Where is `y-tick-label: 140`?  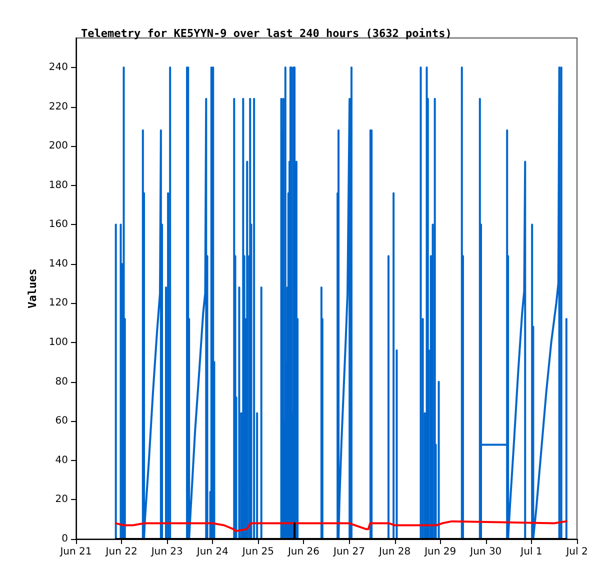 y-tick-label: 140 is located at coordinates (58, 264).